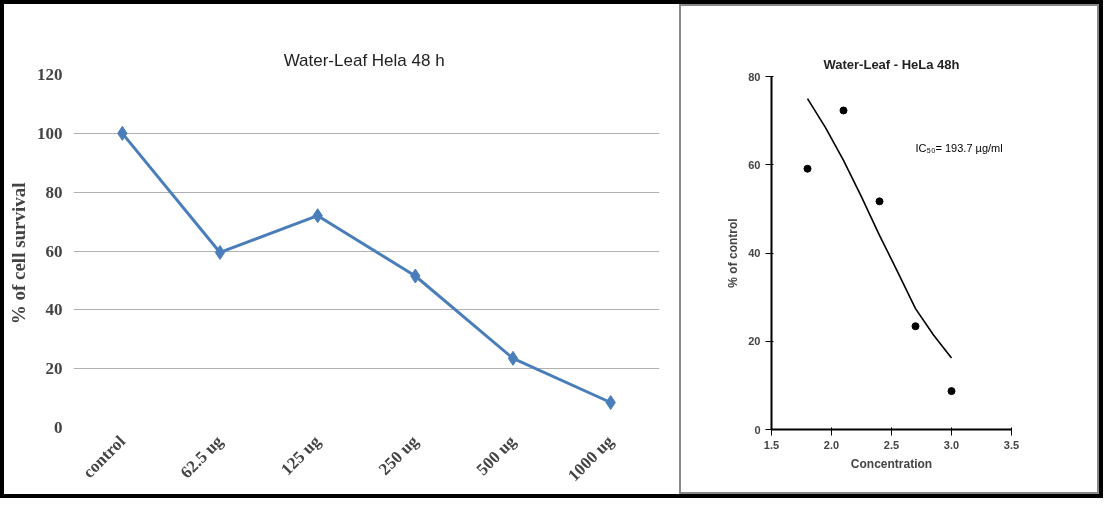  I want to click on y-axis-title: % of cell survival, so click(18, 253).